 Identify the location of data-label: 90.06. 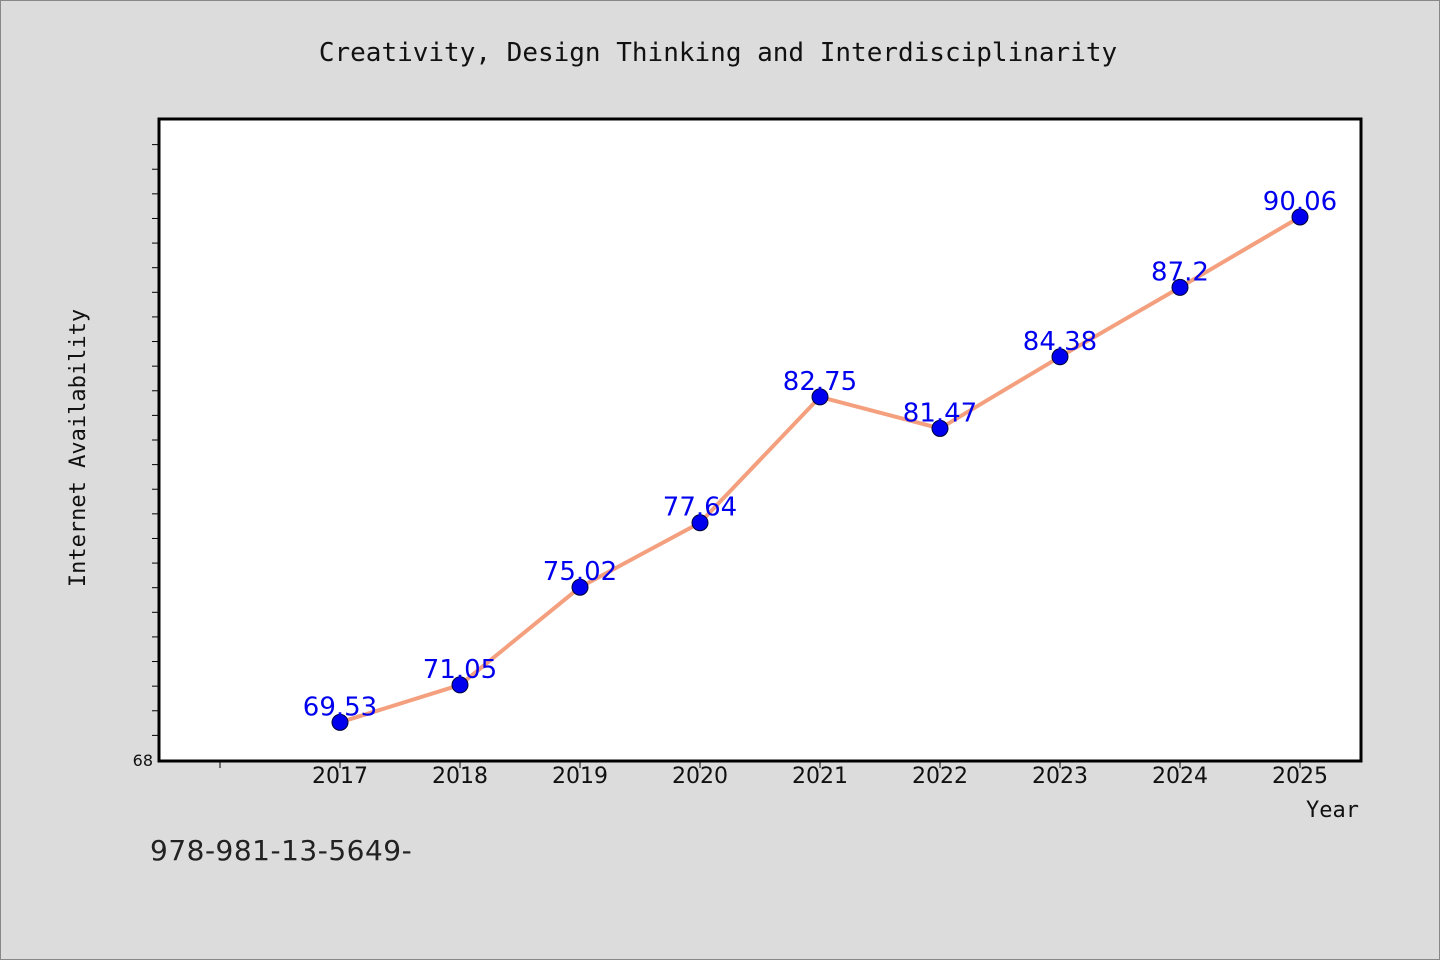
(1300, 202).